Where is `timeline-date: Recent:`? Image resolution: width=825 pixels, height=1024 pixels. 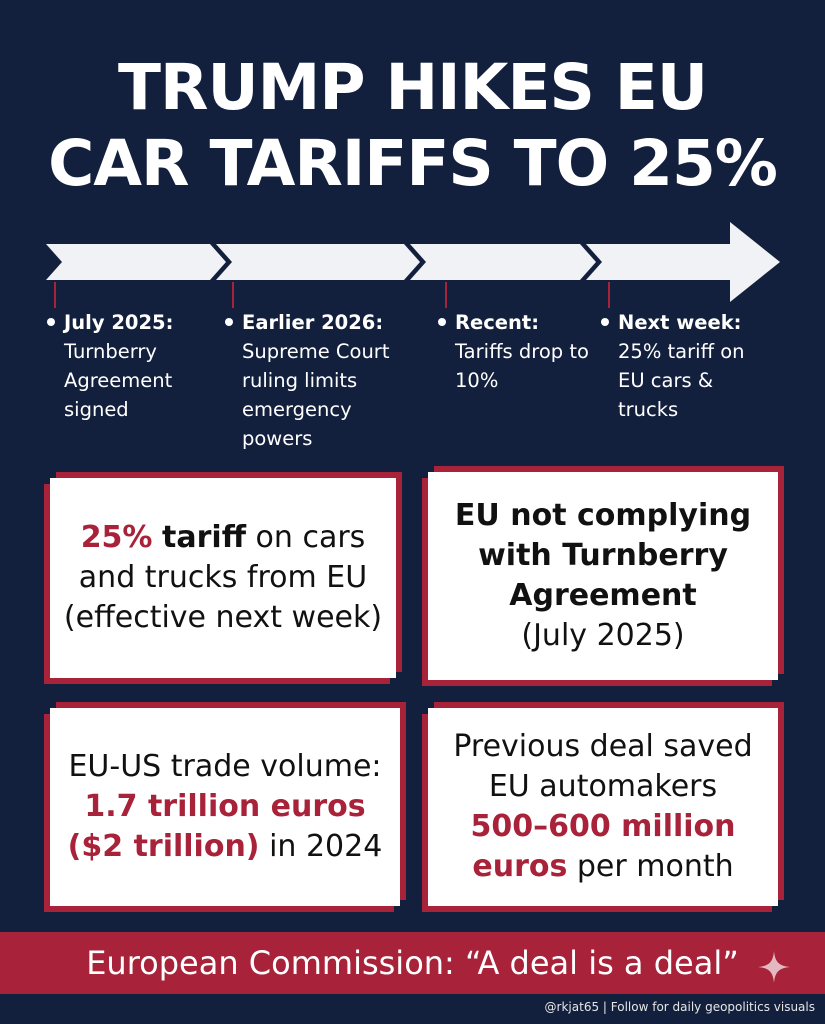
timeline-date: Recent: is located at coordinates (497, 322).